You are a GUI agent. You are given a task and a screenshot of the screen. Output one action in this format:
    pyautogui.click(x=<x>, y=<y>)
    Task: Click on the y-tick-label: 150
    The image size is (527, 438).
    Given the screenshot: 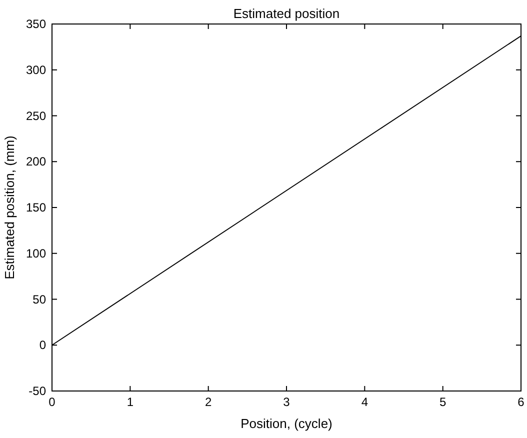 What is the action you would take?
    pyautogui.click(x=36, y=207)
    